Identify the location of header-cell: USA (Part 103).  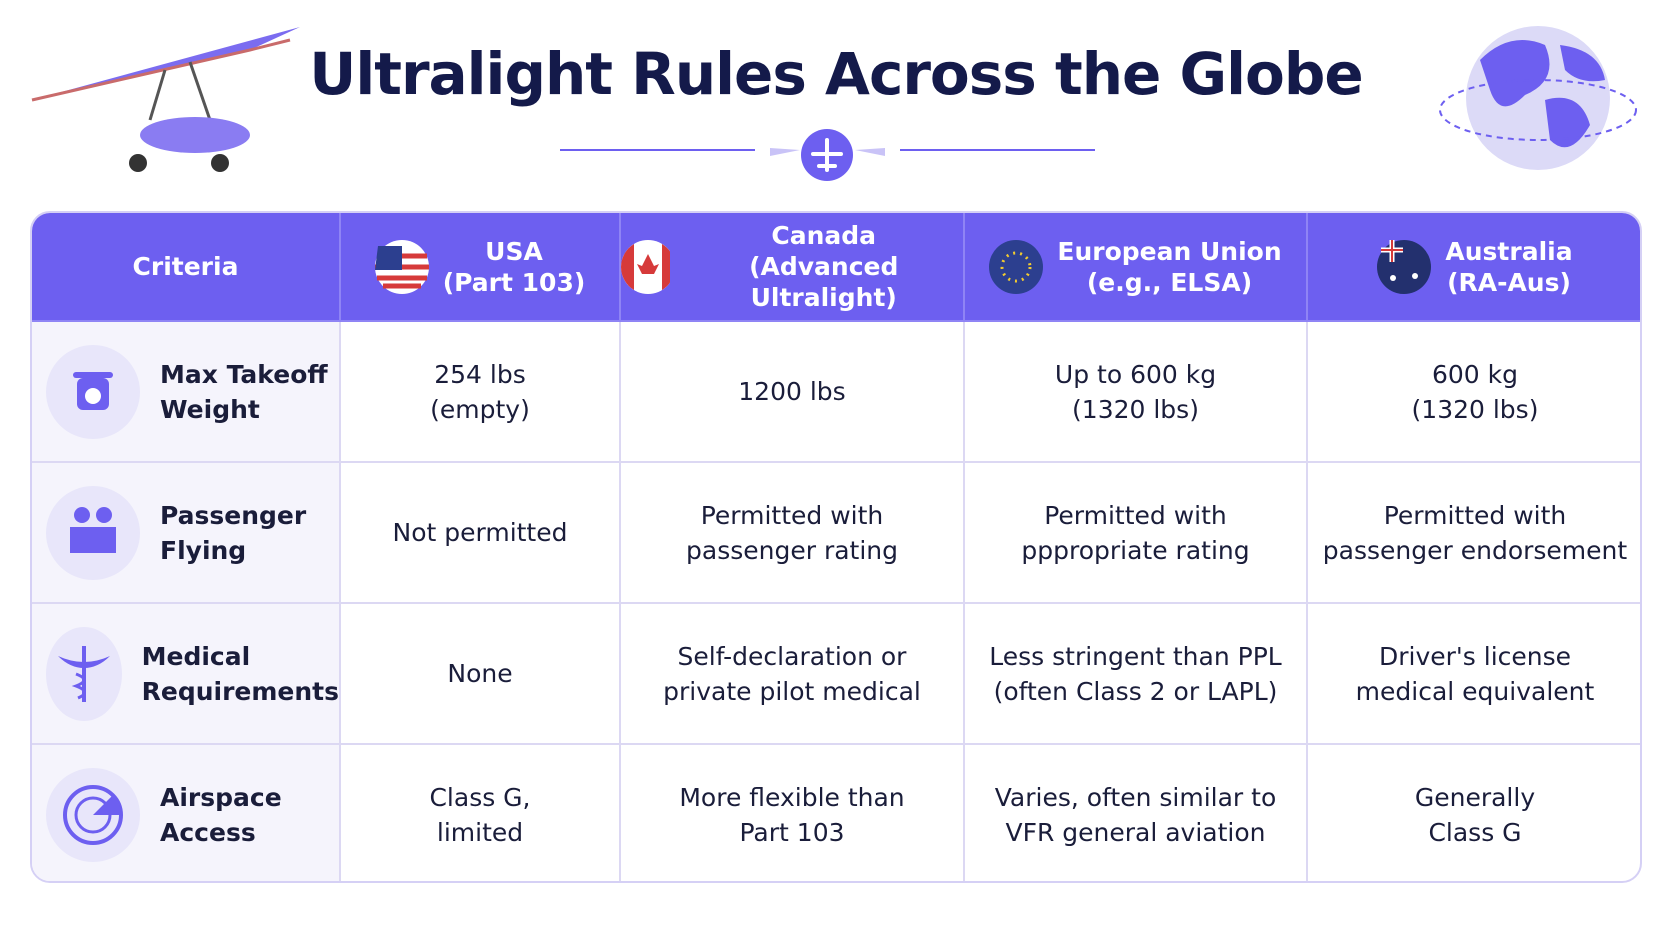
(481, 267).